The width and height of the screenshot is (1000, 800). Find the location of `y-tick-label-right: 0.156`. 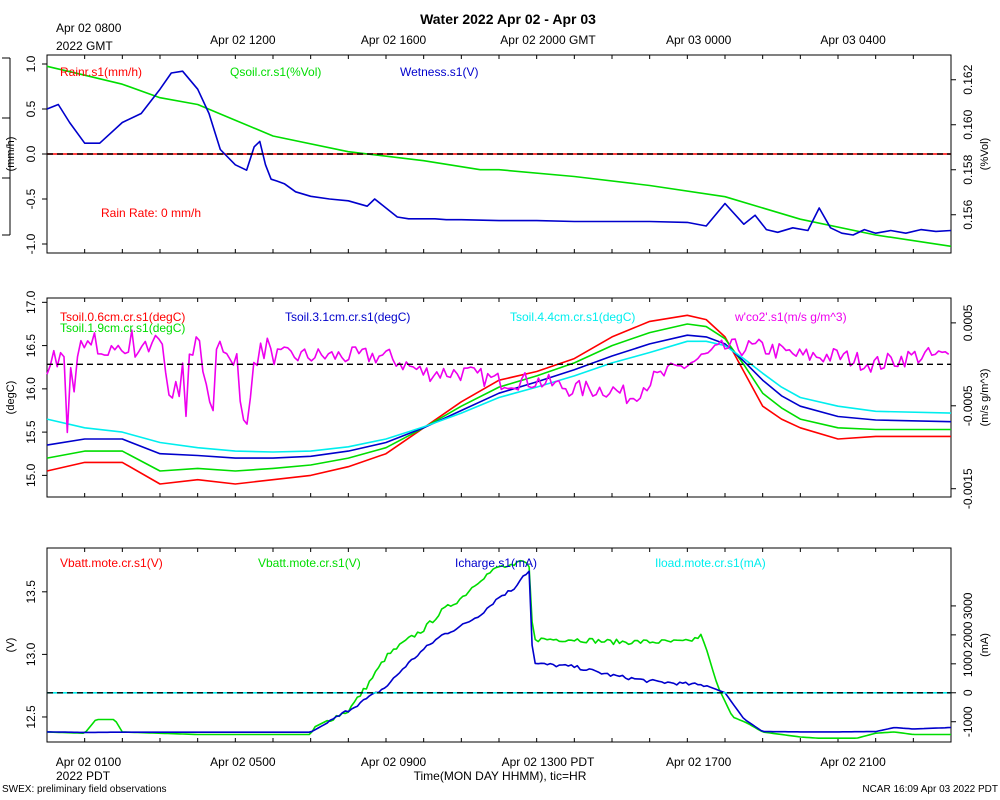

y-tick-label-right: 0.156 is located at coordinates (968, 214).